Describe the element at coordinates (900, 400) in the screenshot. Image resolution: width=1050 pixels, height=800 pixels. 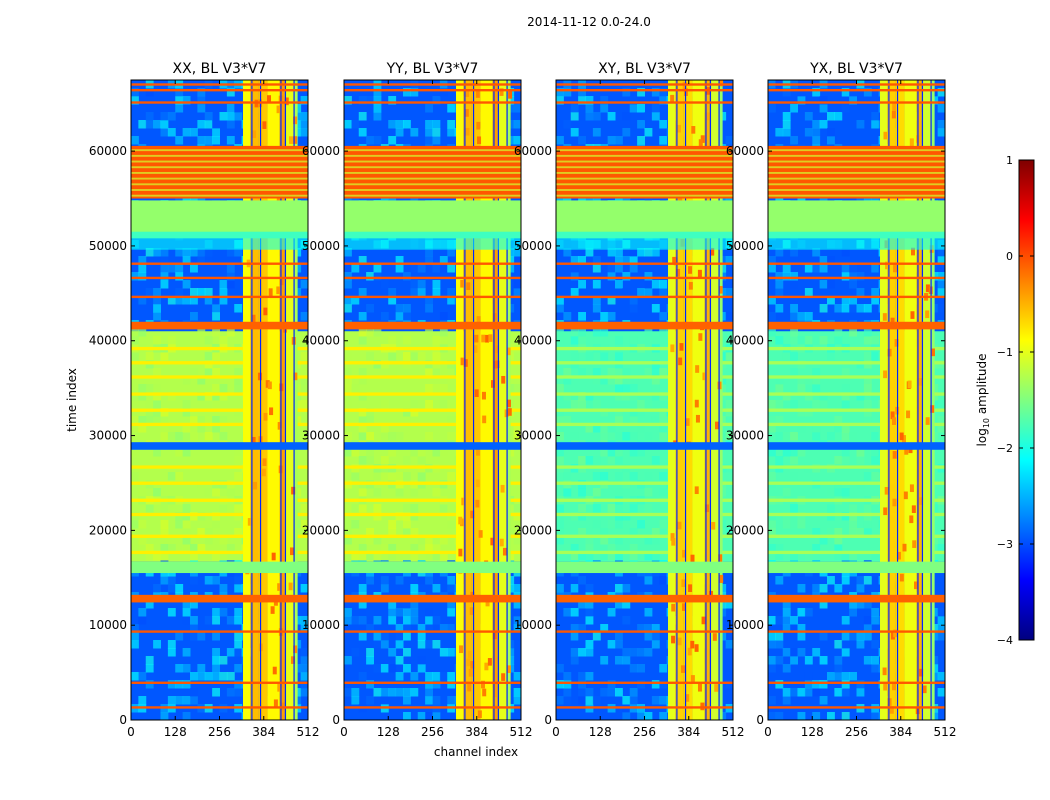
I see `heatmap-channel-band` at that location.